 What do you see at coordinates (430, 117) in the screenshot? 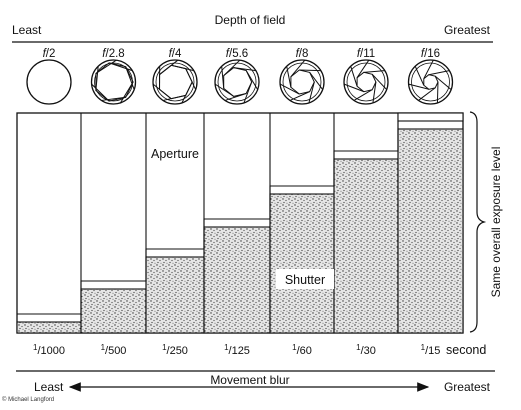
I see `aperture-top-cap` at bounding box center [430, 117].